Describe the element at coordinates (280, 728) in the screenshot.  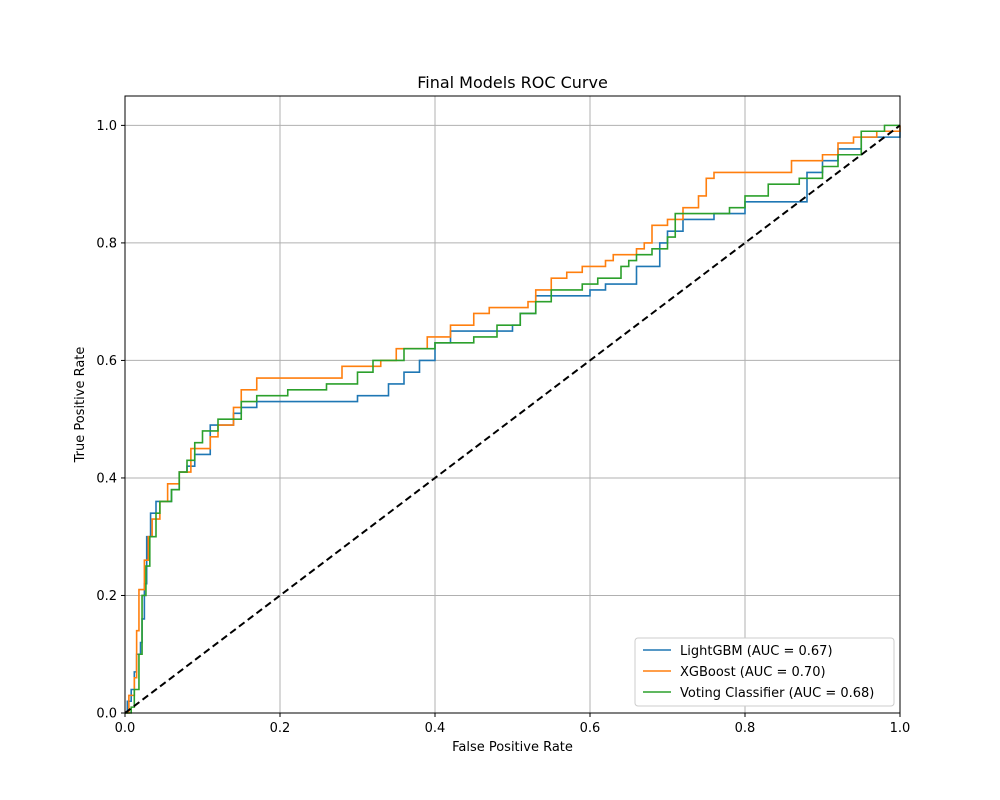
I see `x-tick-label: 0.2` at that location.